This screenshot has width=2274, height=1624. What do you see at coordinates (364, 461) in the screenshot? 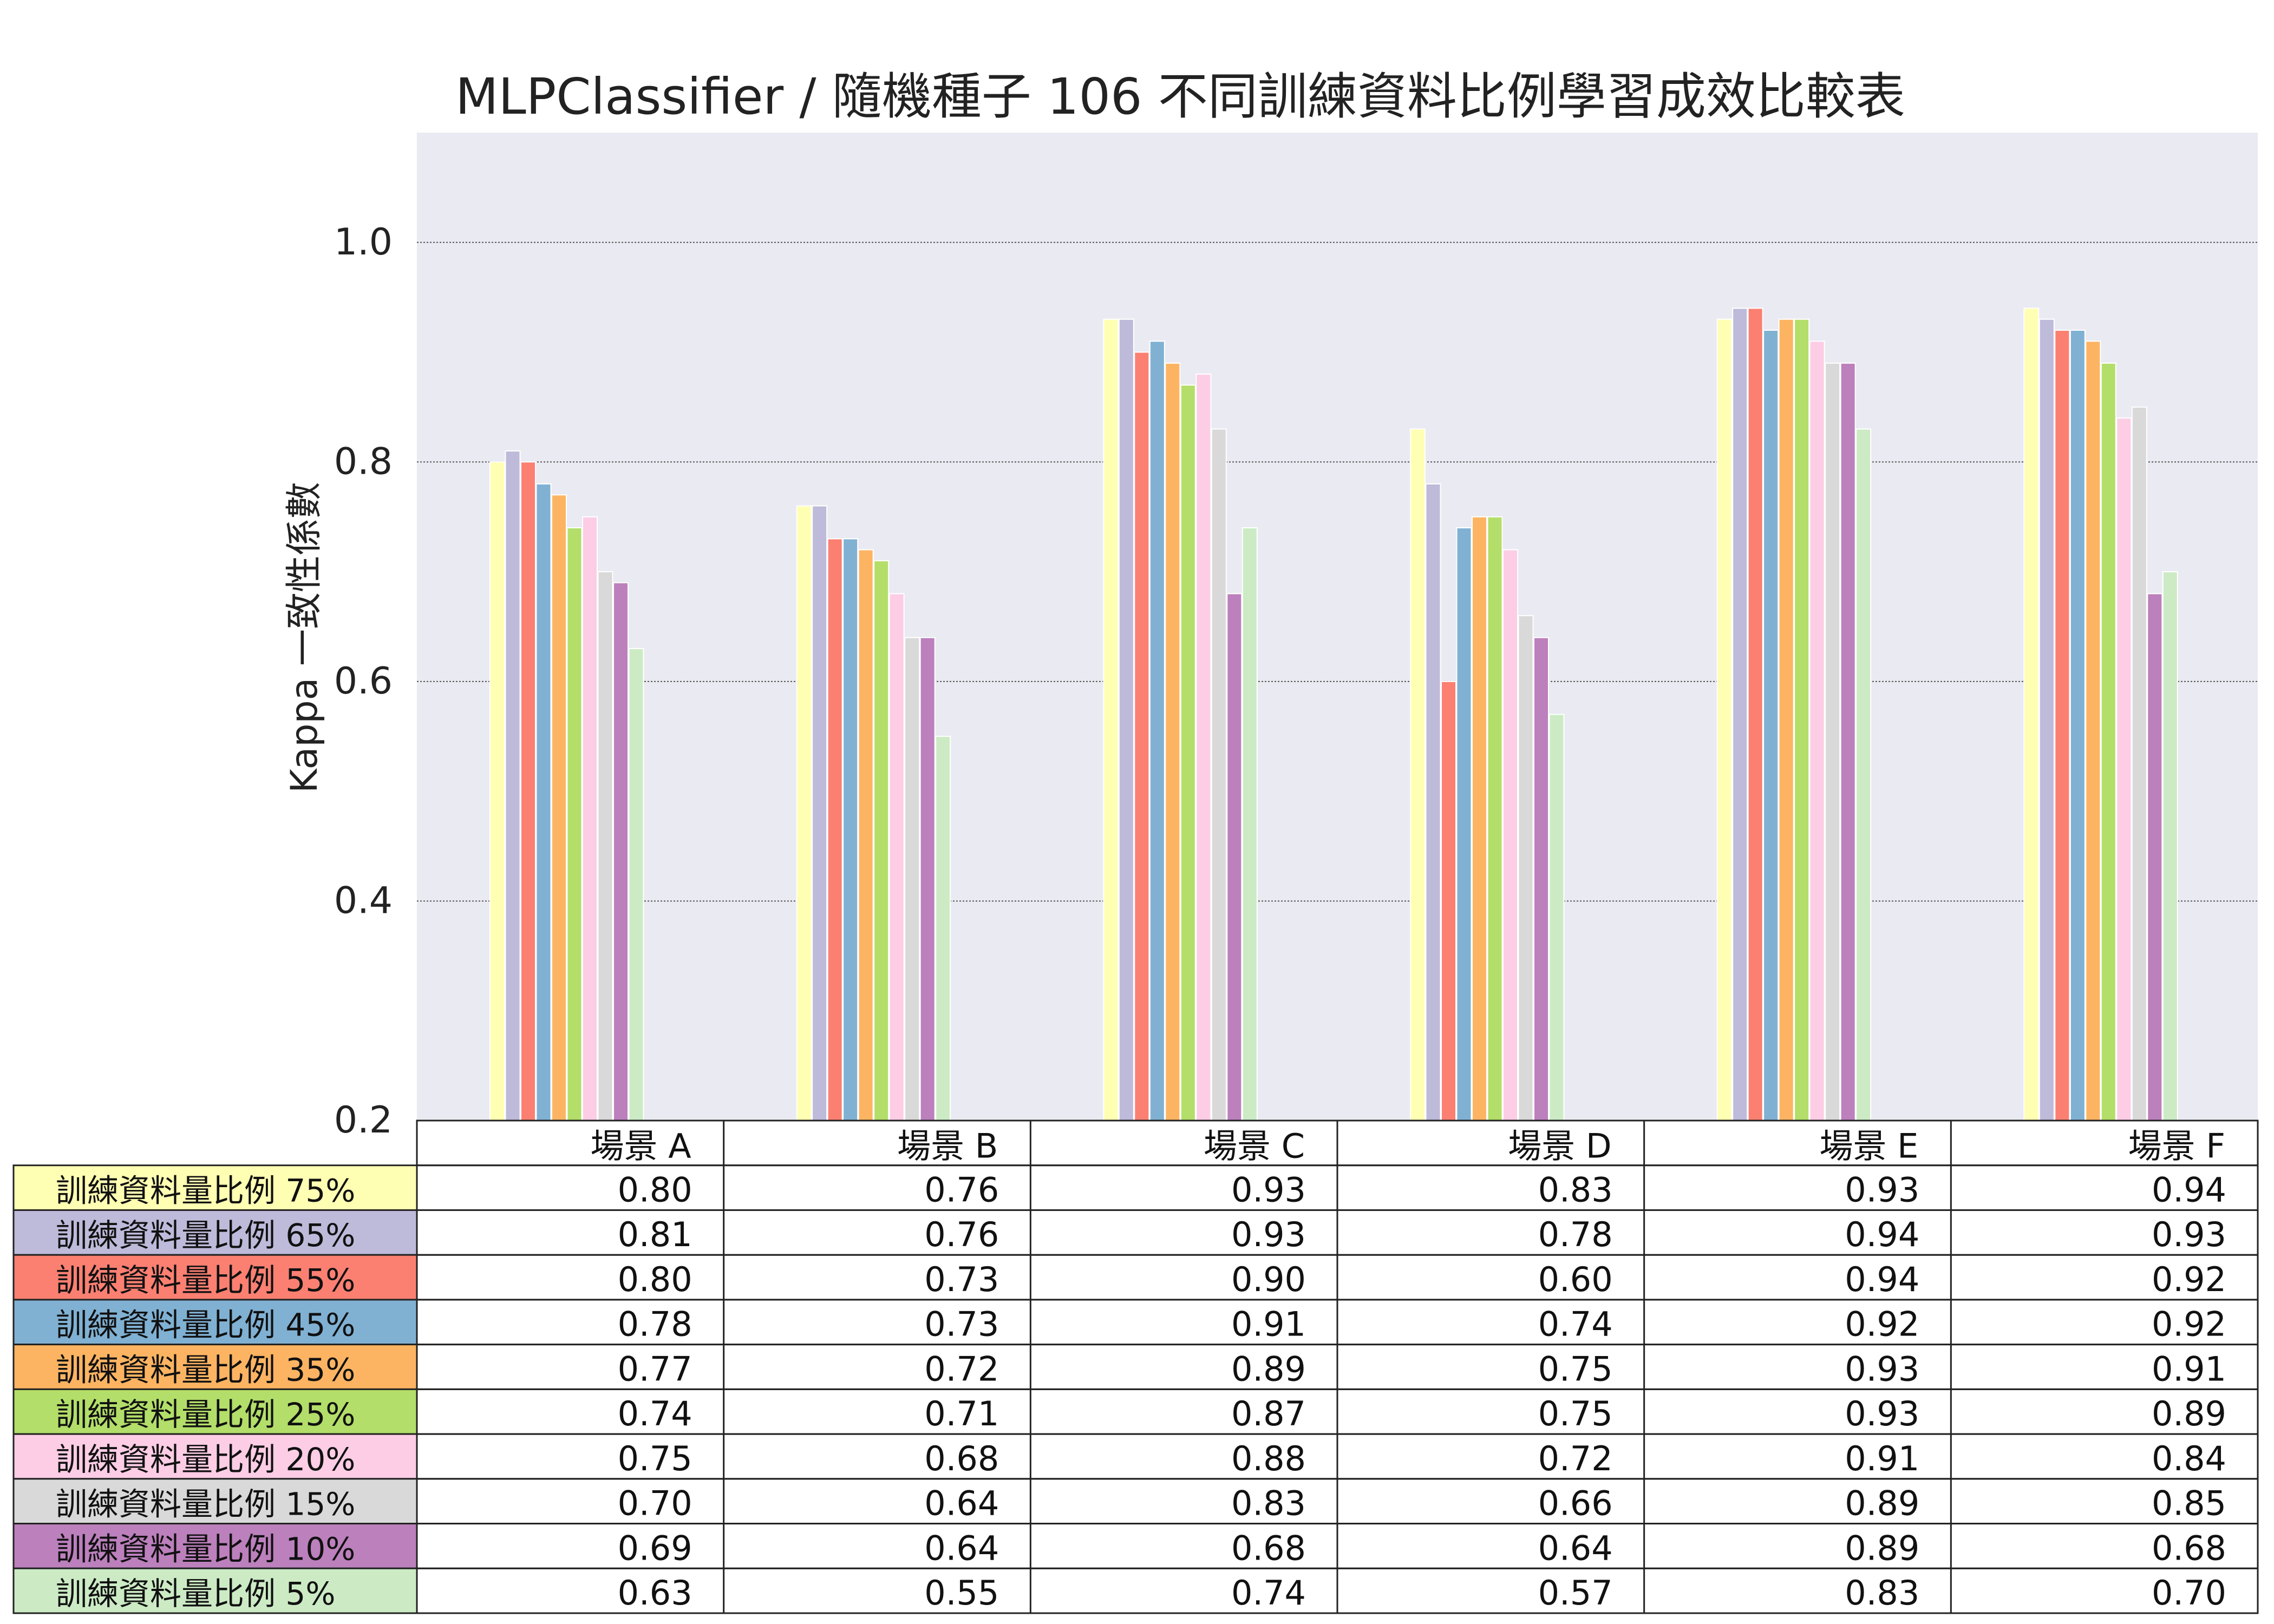
I see `y-tick-label: 0.8` at bounding box center [364, 461].